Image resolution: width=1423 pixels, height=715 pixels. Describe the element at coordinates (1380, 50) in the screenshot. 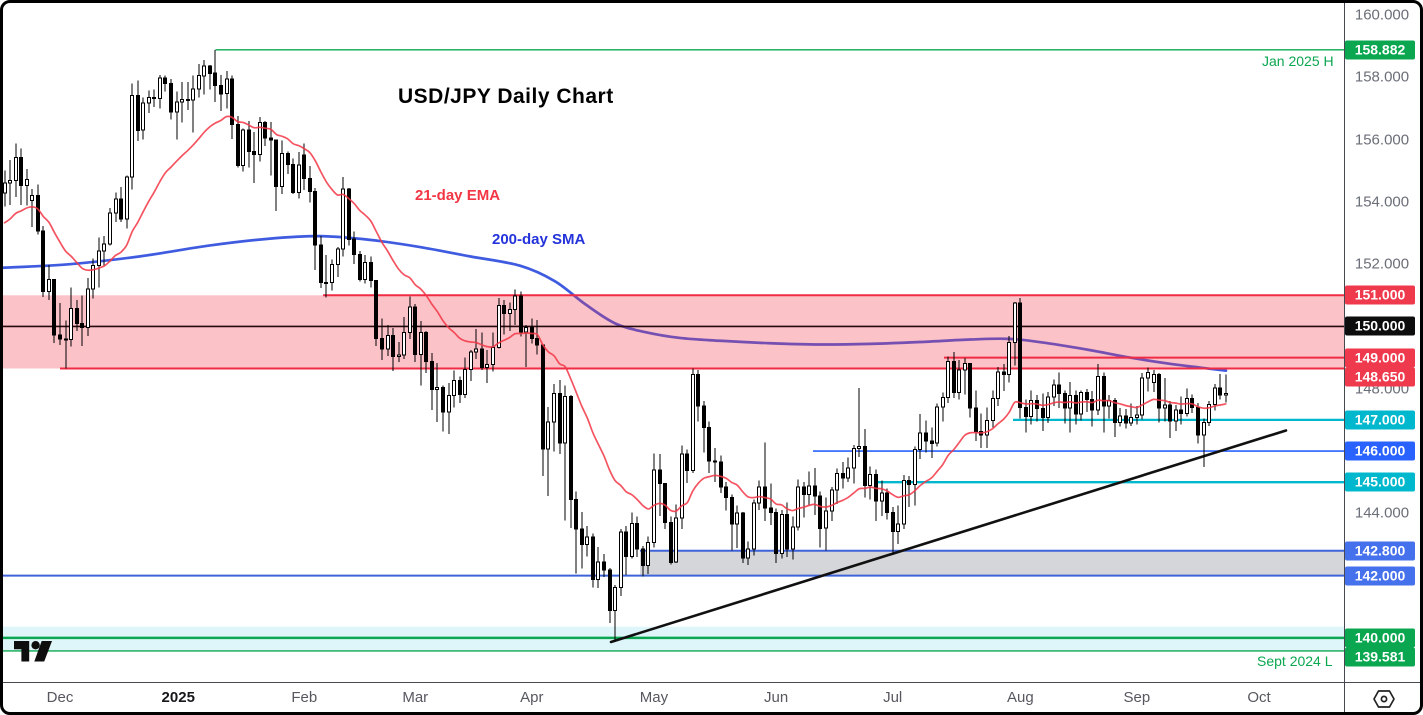

I see `price-tag-158.882: 158.882` at that location.